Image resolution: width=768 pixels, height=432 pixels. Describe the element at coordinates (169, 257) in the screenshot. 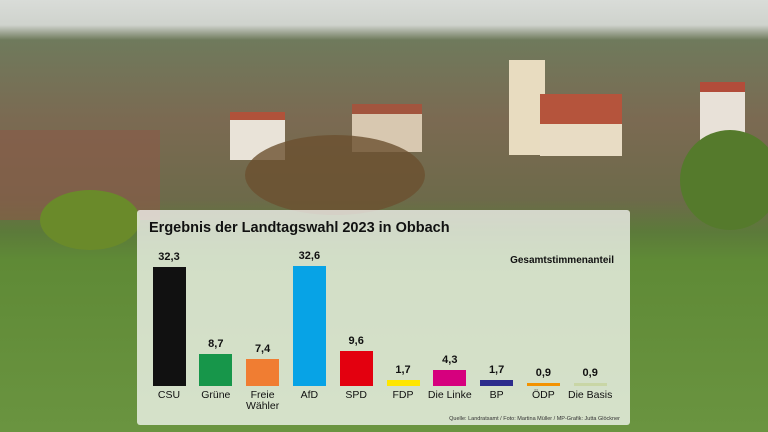

I see `value-label: 32,3` at that location.